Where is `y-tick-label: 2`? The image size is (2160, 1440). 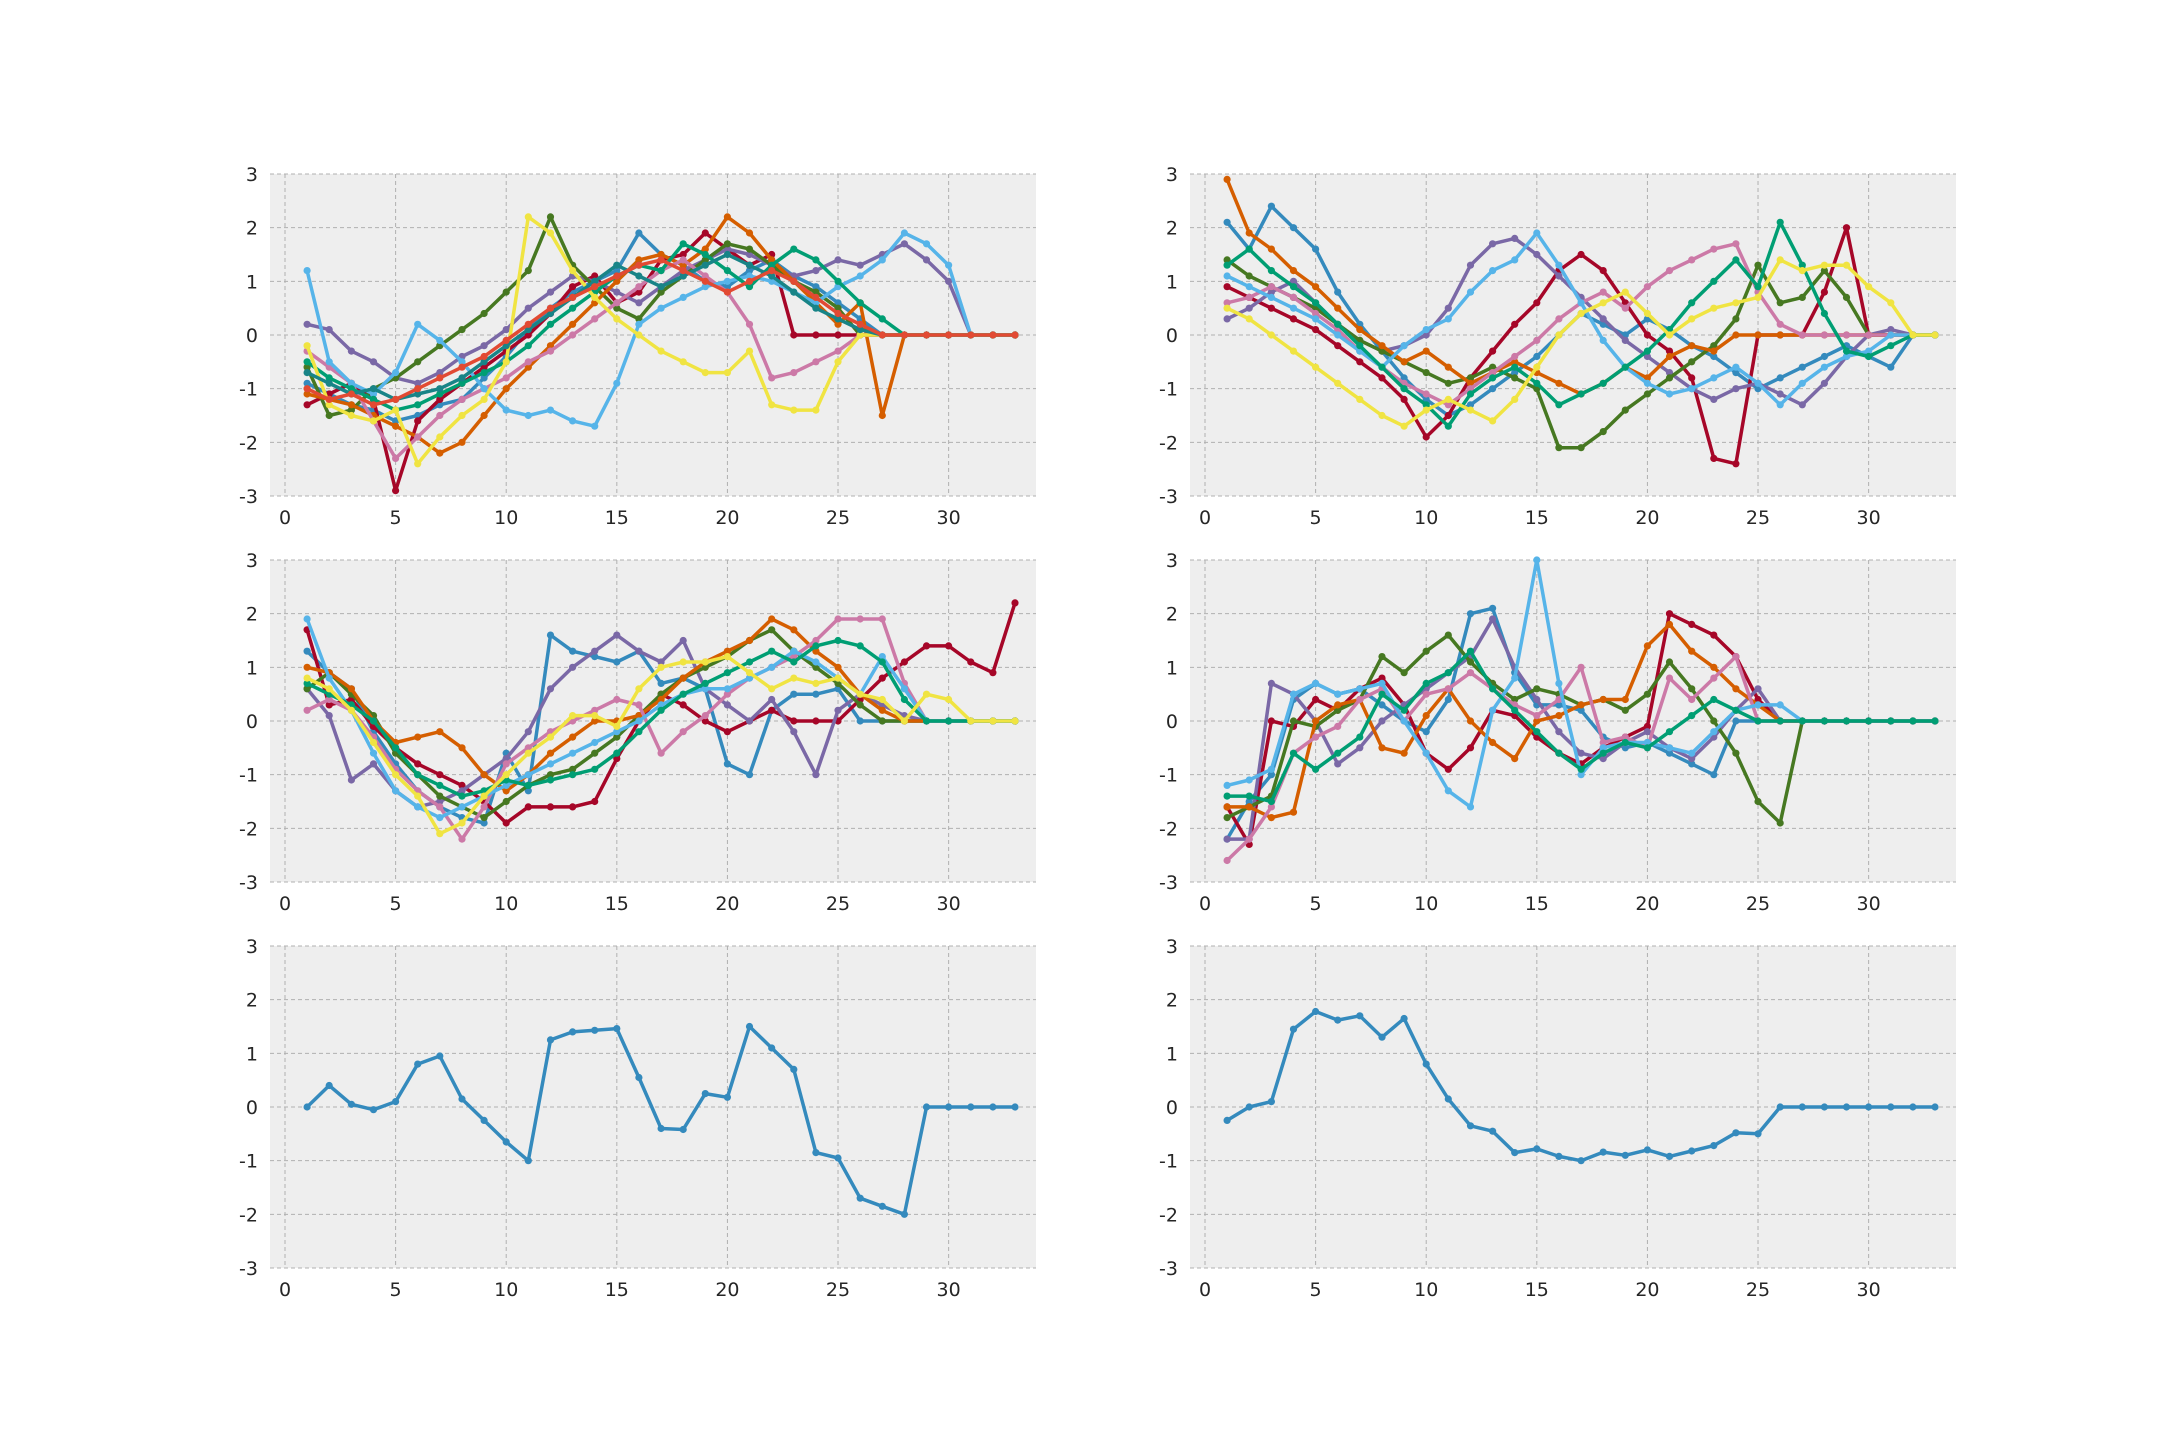
y-tick-label: 2 is located at coordinates (1172, 229).